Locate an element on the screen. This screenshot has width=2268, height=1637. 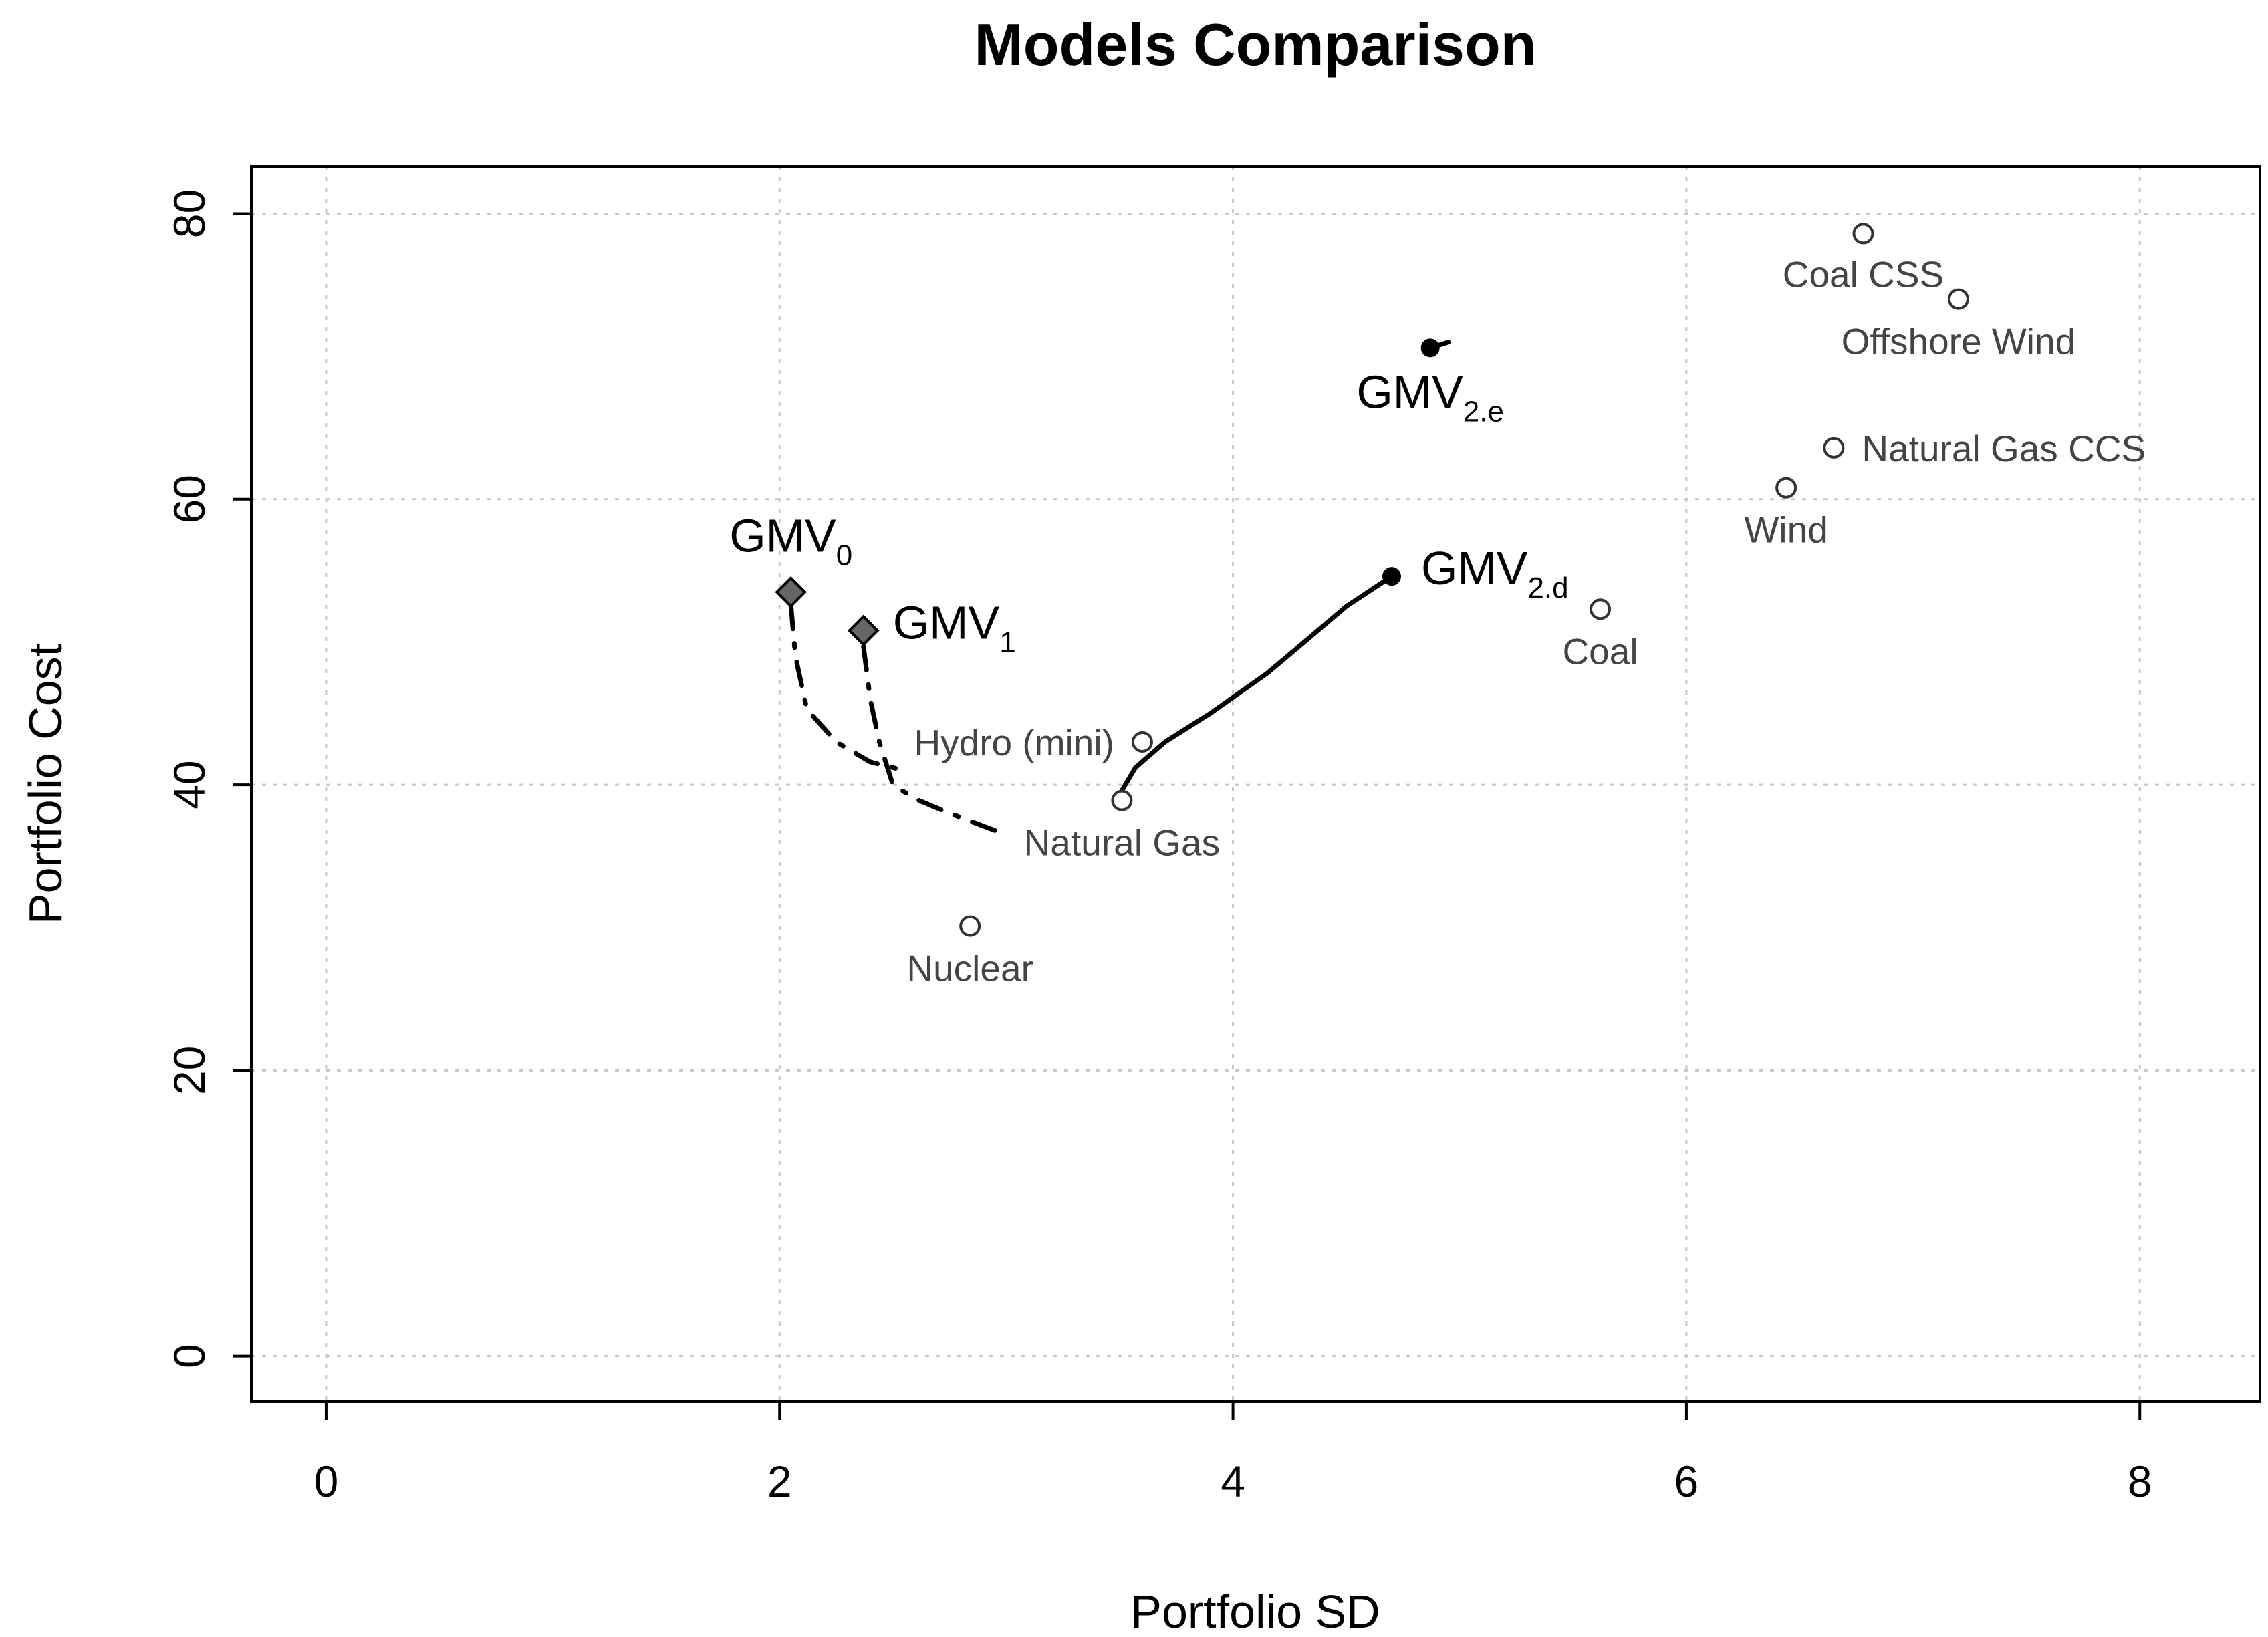
paths is located at coordinates (1119, 587).